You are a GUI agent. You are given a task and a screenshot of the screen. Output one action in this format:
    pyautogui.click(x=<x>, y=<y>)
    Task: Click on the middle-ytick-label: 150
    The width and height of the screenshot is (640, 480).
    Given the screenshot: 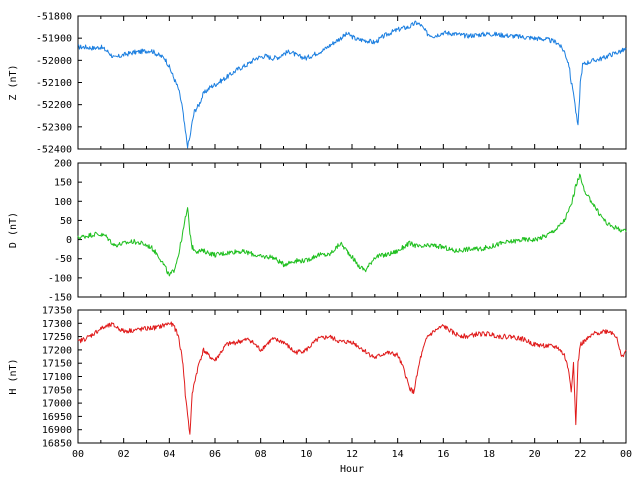 What is the action you would take?
    pyautogui.click(x=63, y=183)
    